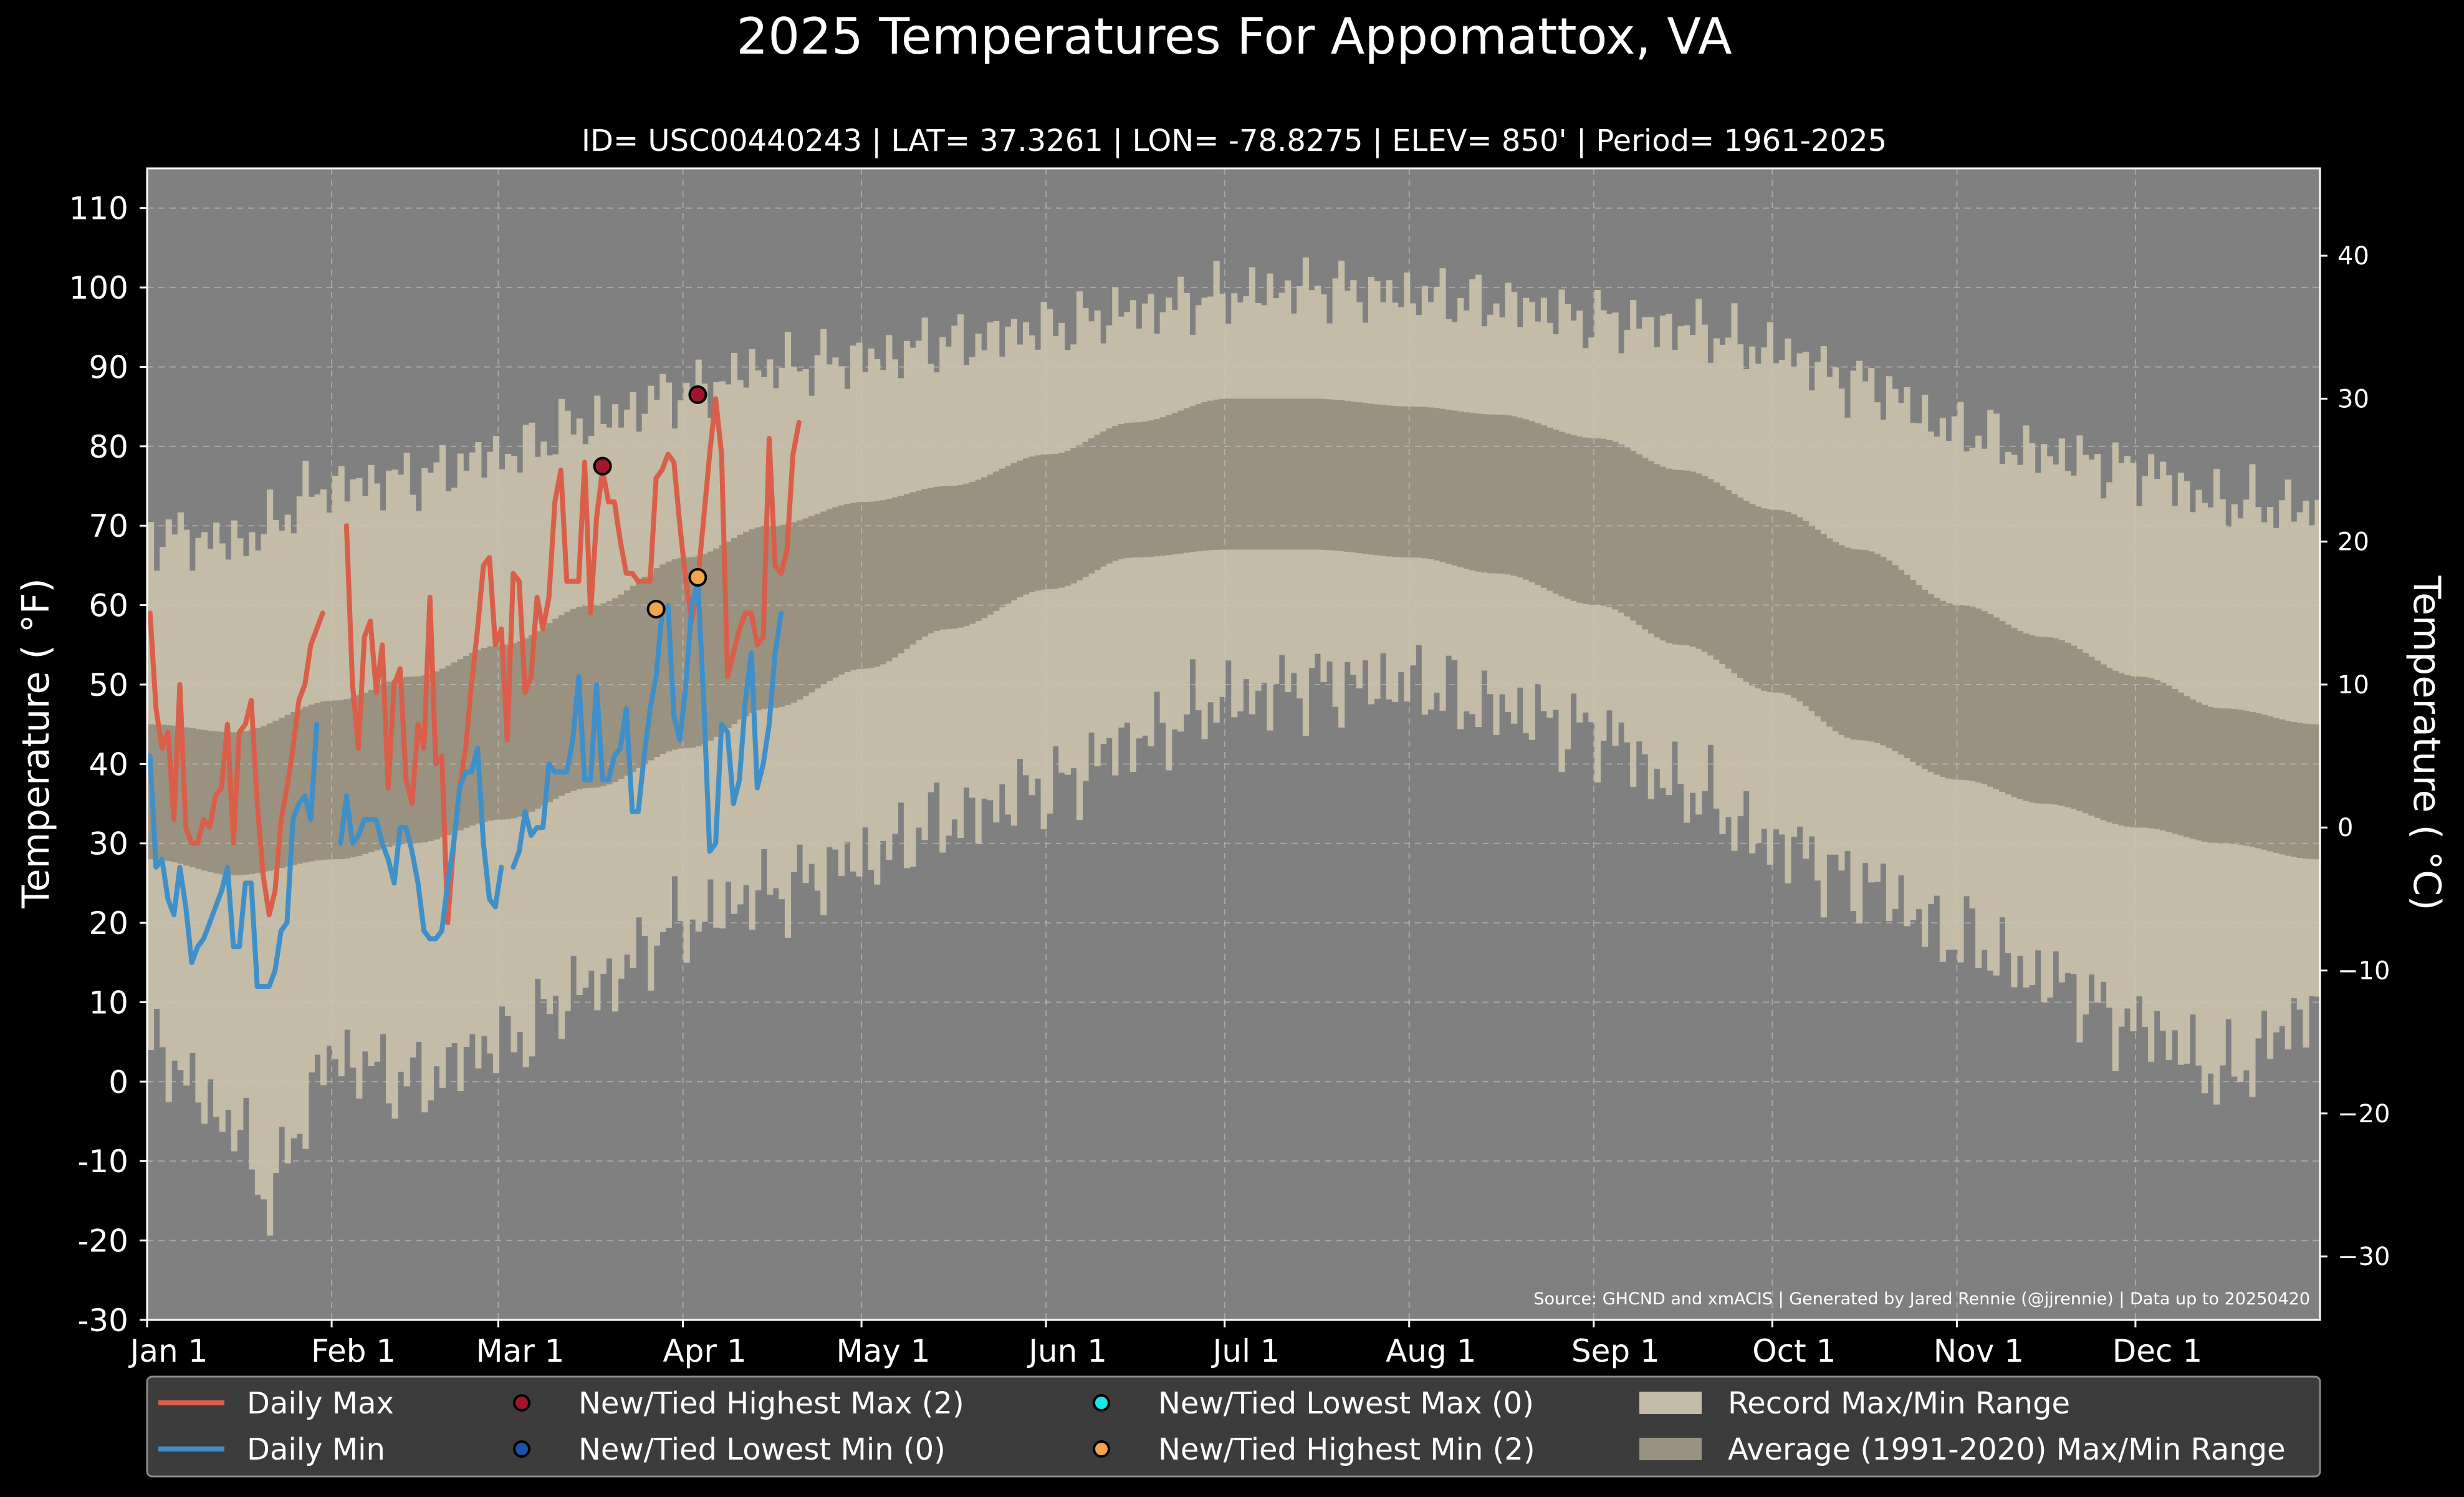 This screenshot has width=2464, height=1497. Describe the element at coordinates (1431, 1351) in the screenshot. I see `x-tick-label: Aug 1` at that location.